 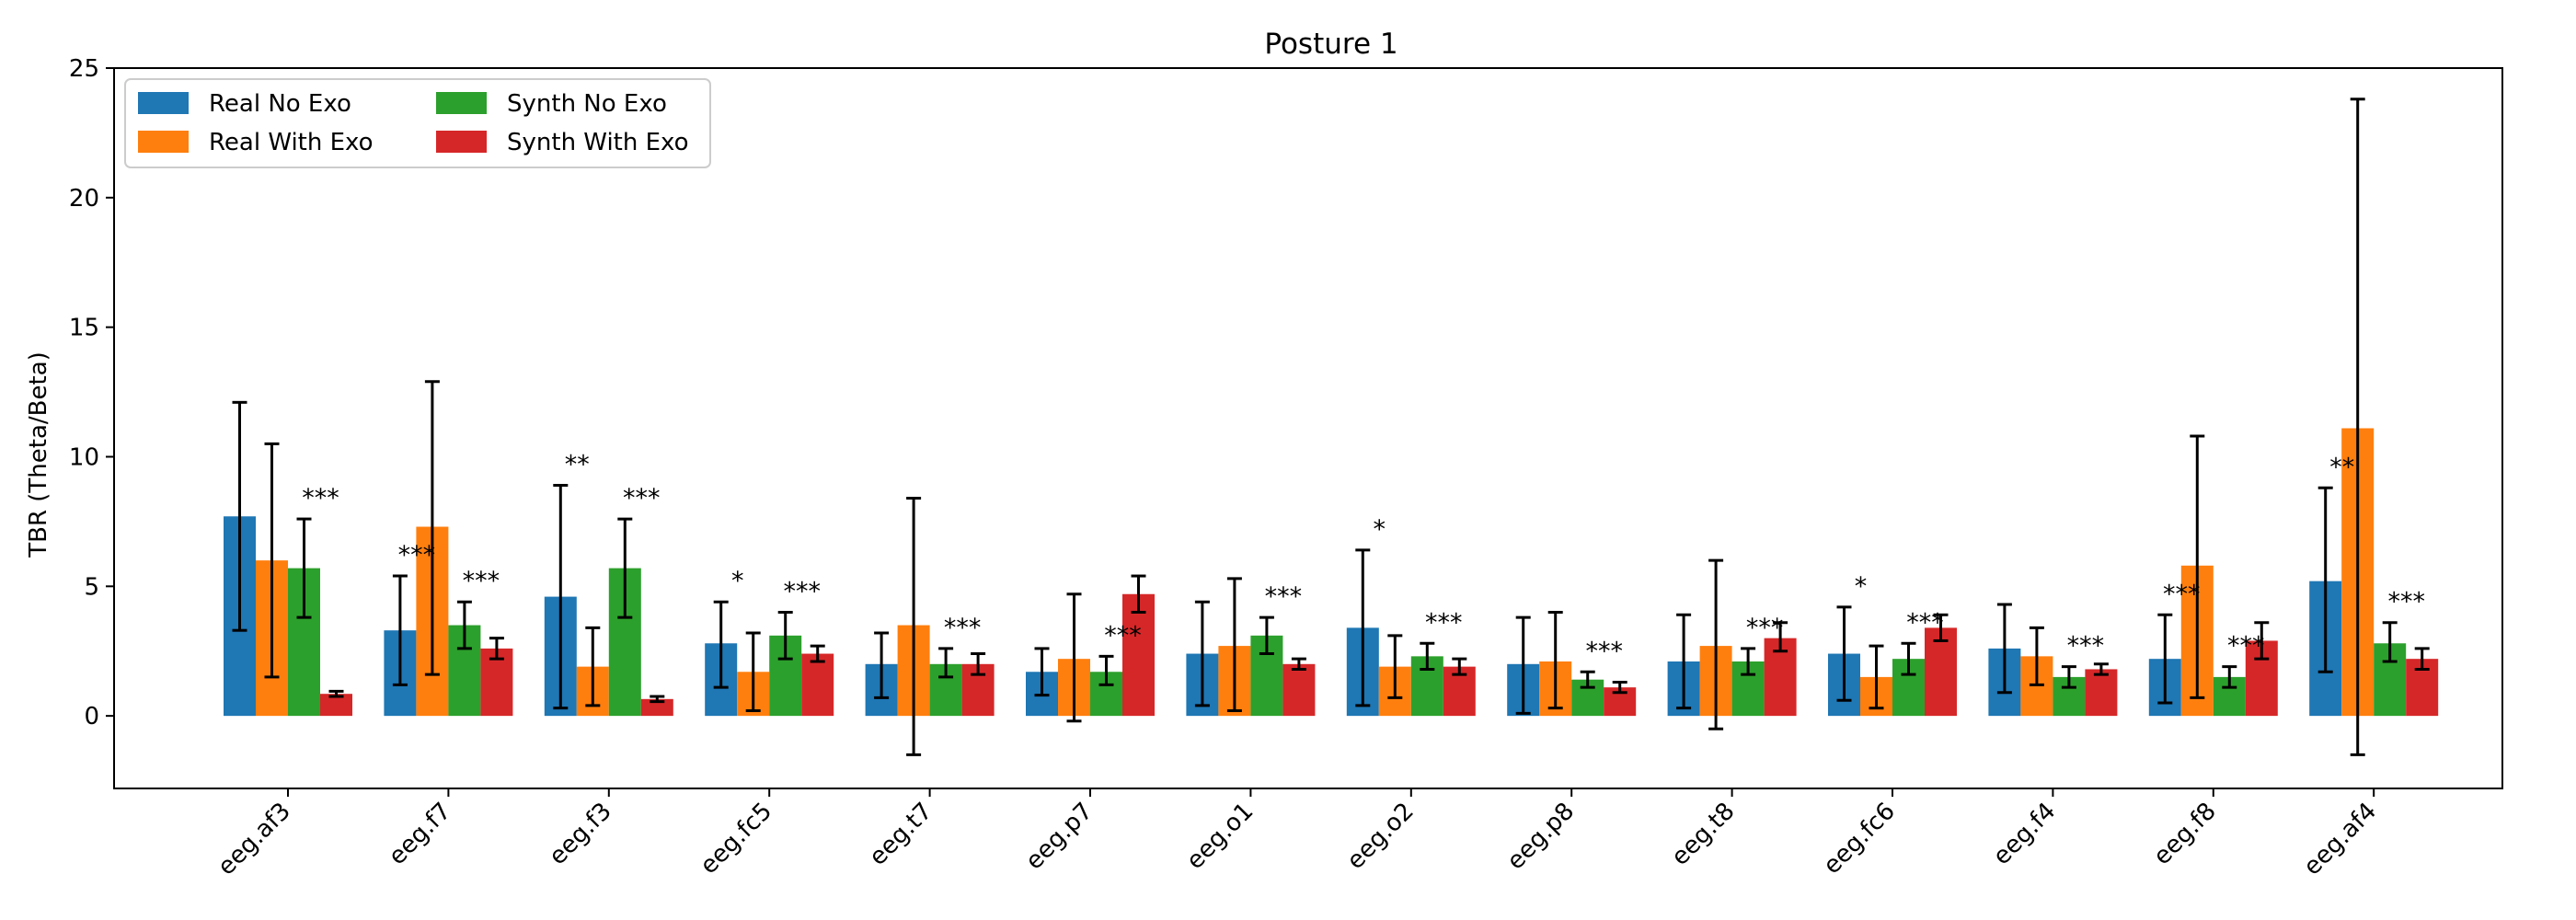 I want to click on y-axis-label: TBR (Theta/Beta), so click(x=38, y=454).